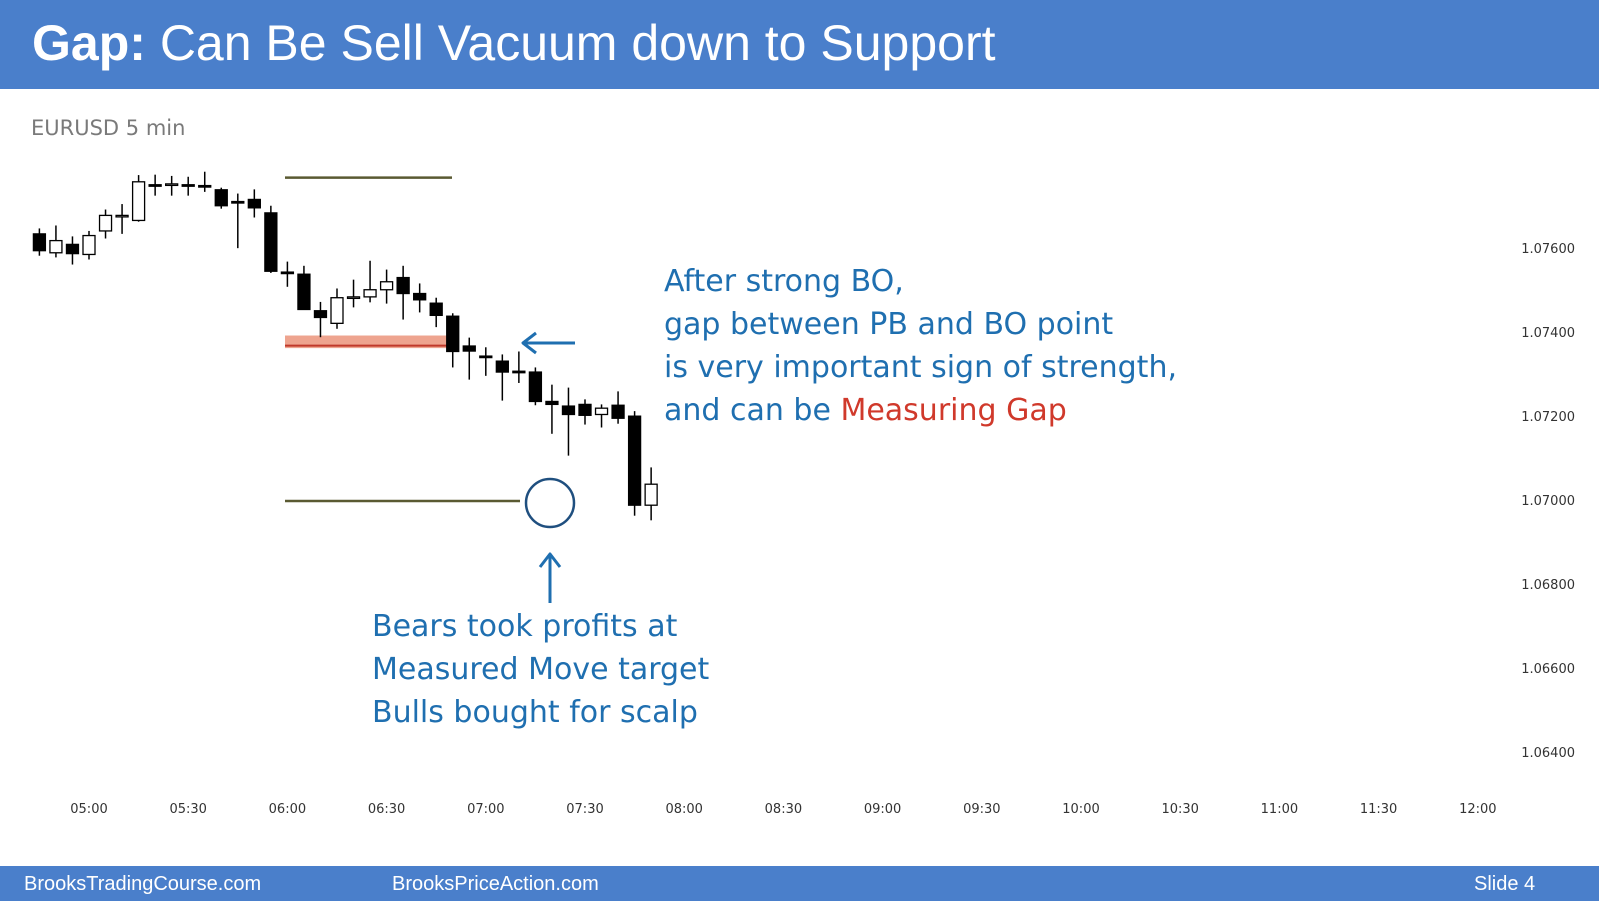 The height and width of the screenshot is (901, 1599). I want to click on footer-left-link: BrooksTradingCourse.com, so click(143, 884).